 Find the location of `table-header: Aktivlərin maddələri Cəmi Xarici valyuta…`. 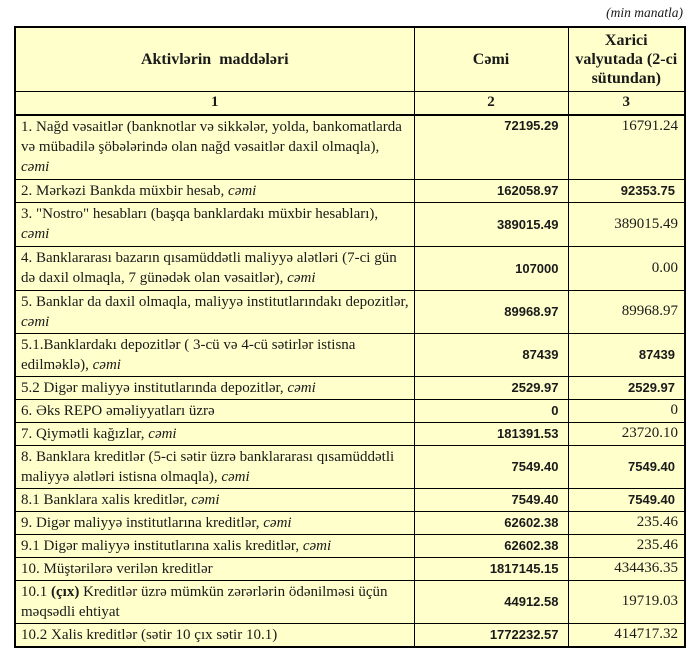

table-header: Aktivlərin maddələri Cəmi Xarici valyuta… is located at coordinates (350, 71).